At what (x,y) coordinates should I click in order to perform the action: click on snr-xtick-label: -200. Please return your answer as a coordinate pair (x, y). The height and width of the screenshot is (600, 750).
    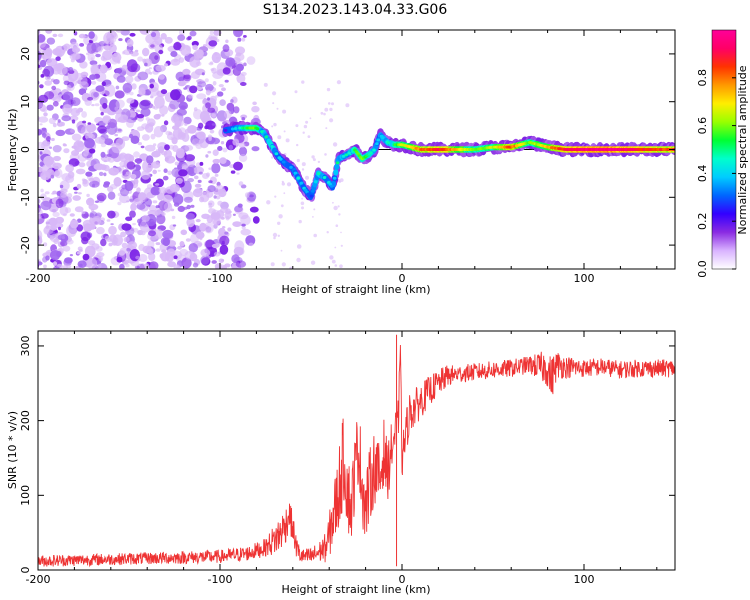
    Looking at the image, I should click on (38, 579).